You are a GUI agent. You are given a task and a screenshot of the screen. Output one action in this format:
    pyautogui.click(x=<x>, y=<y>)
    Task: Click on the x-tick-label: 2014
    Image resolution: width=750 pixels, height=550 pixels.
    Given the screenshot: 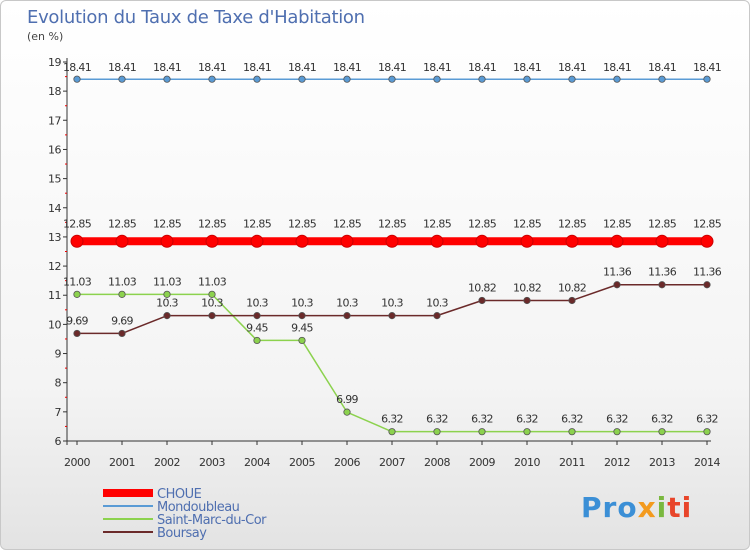 What is the action you would take?
    pyautogui.click(x=707, y=462)
    